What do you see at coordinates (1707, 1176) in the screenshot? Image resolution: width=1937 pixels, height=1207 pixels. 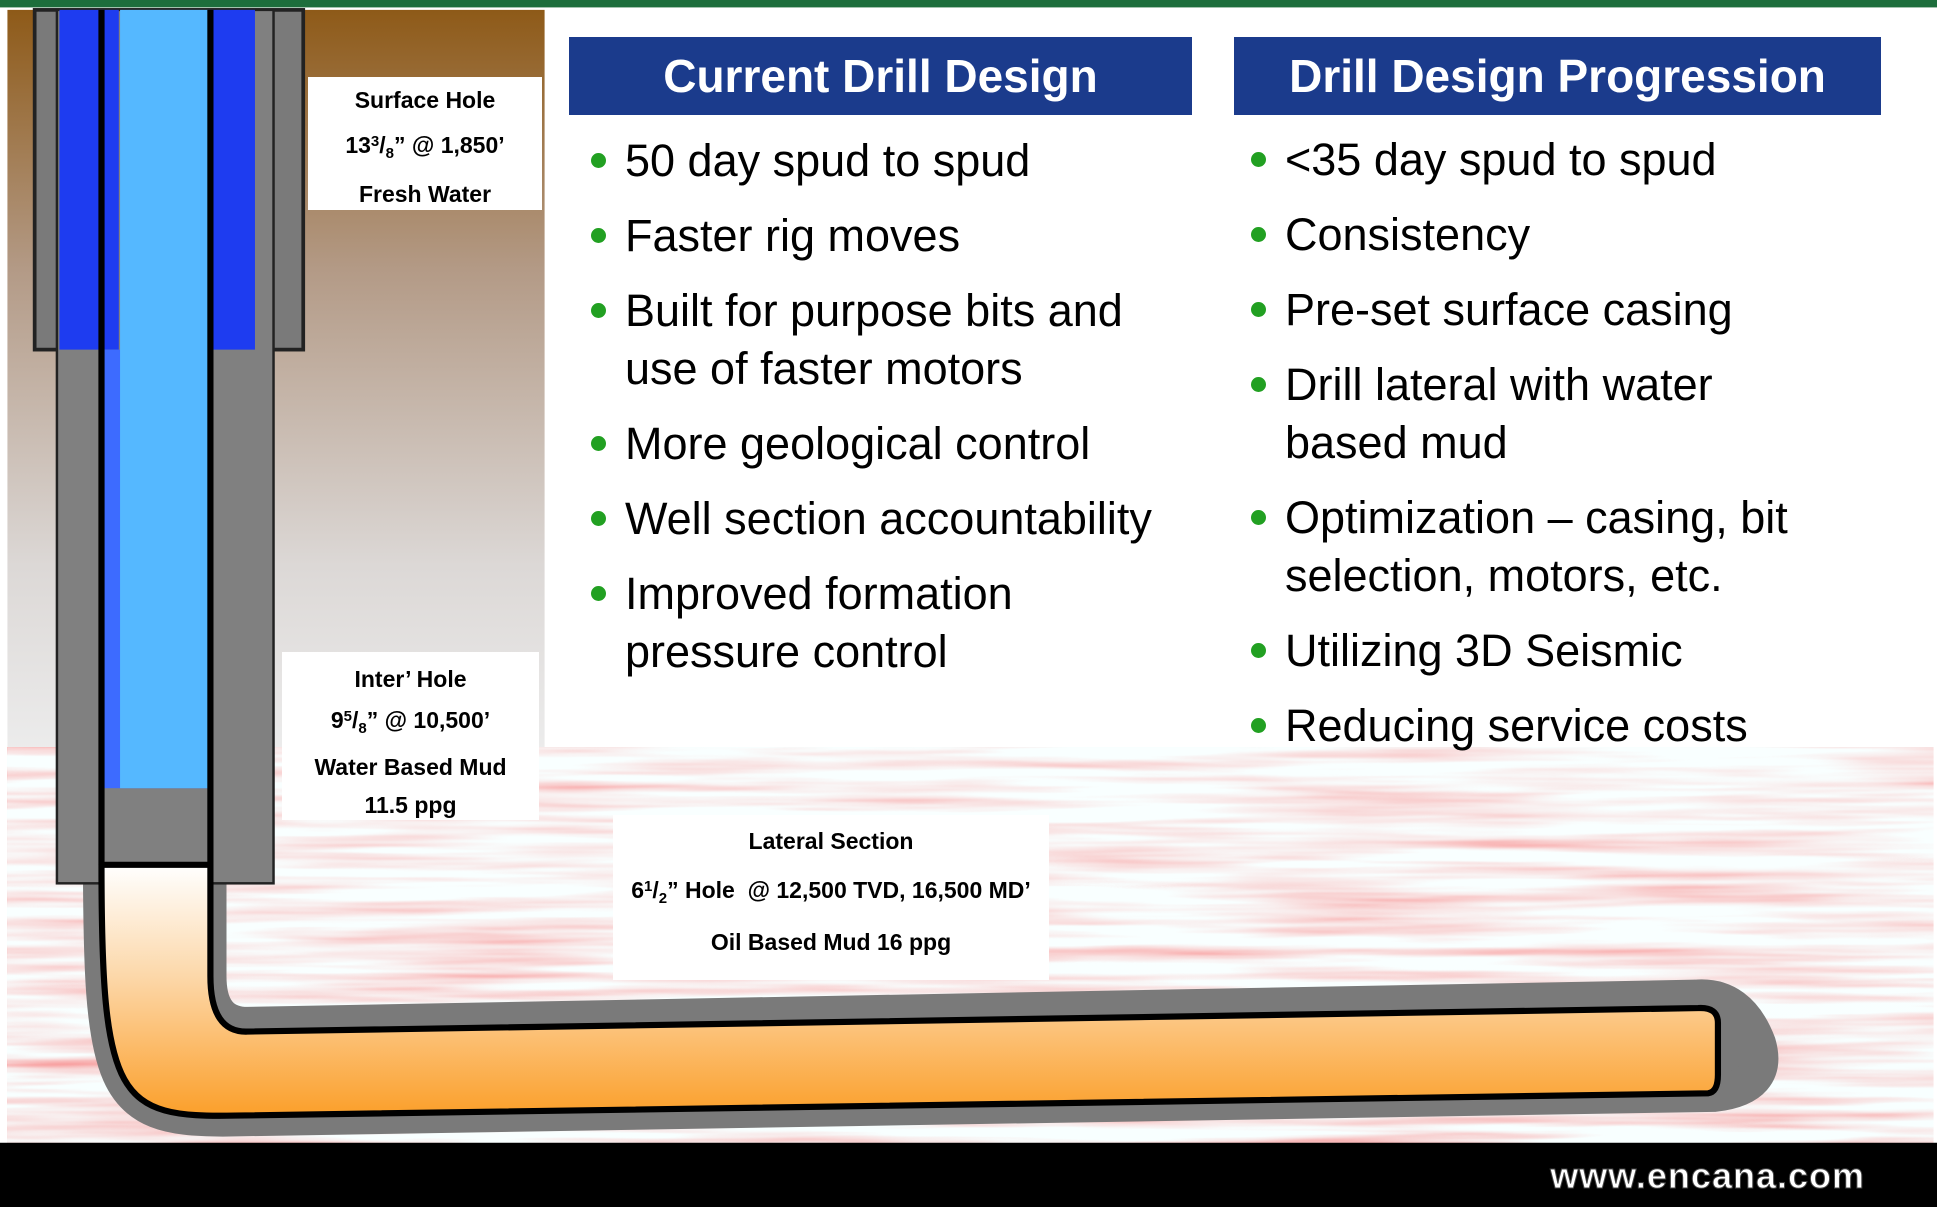 I see `footer-url: www.encana.com` at bounding box center [1707, 1176].